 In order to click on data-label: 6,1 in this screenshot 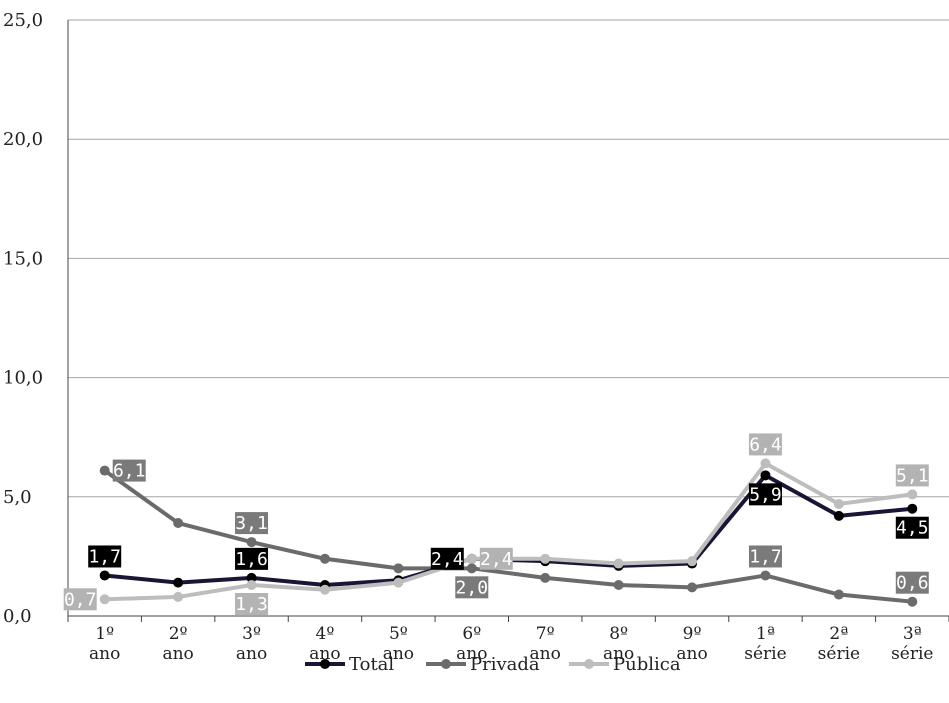, I will do `click(129, 470)`.